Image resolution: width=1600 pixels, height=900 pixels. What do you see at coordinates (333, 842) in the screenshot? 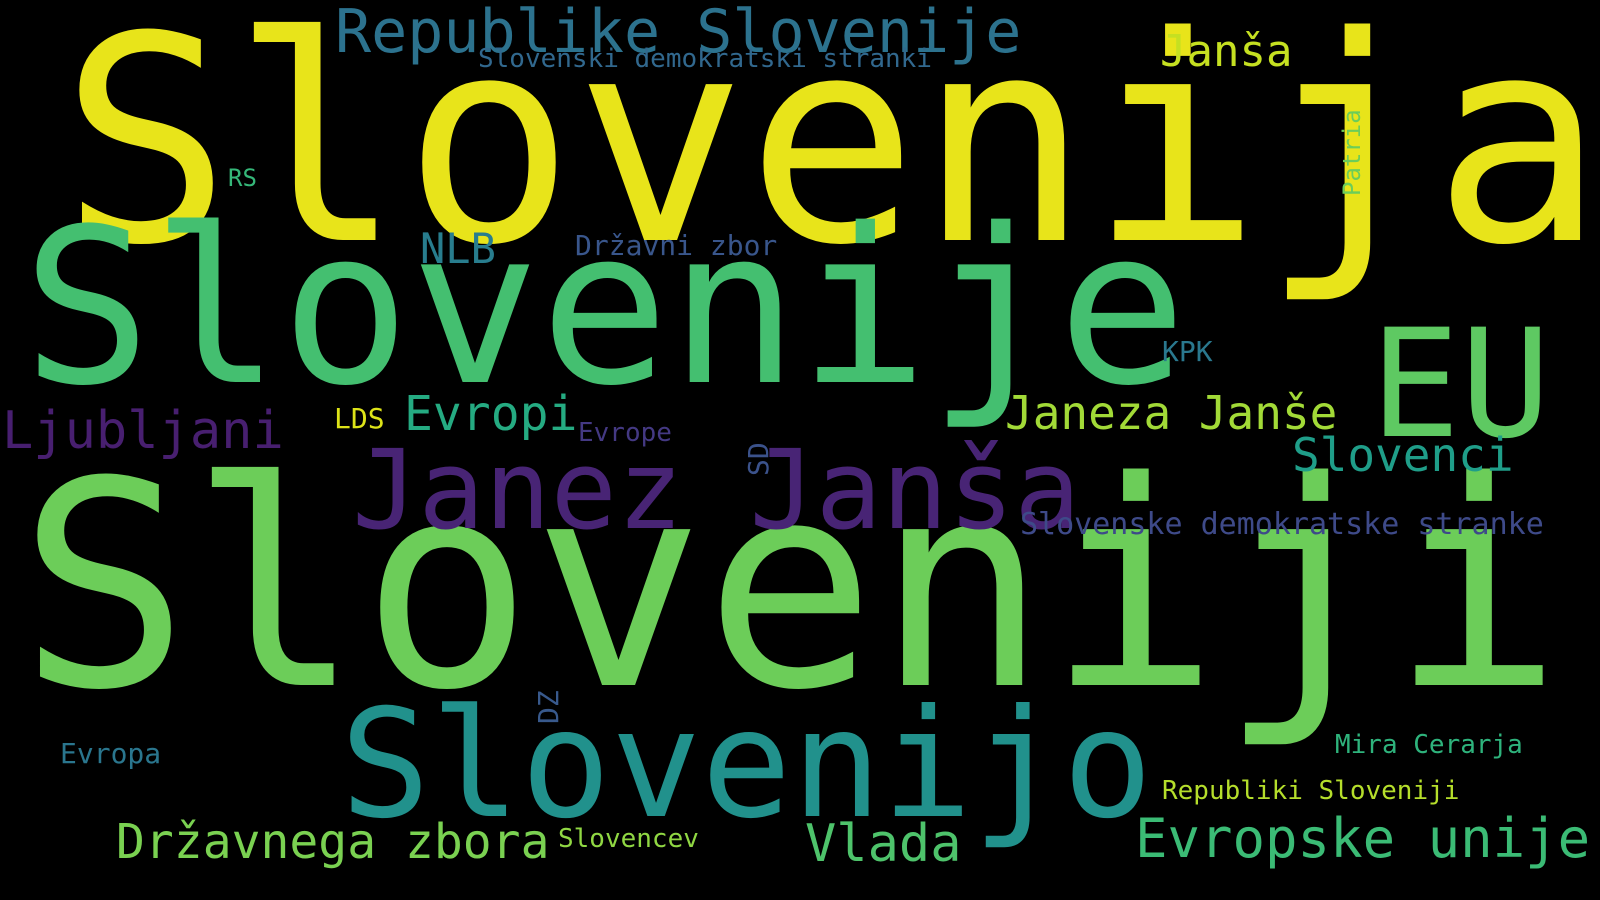
I see `word-drzavnega-zbora: Državnega zbora` at bounding box center [333, 842].